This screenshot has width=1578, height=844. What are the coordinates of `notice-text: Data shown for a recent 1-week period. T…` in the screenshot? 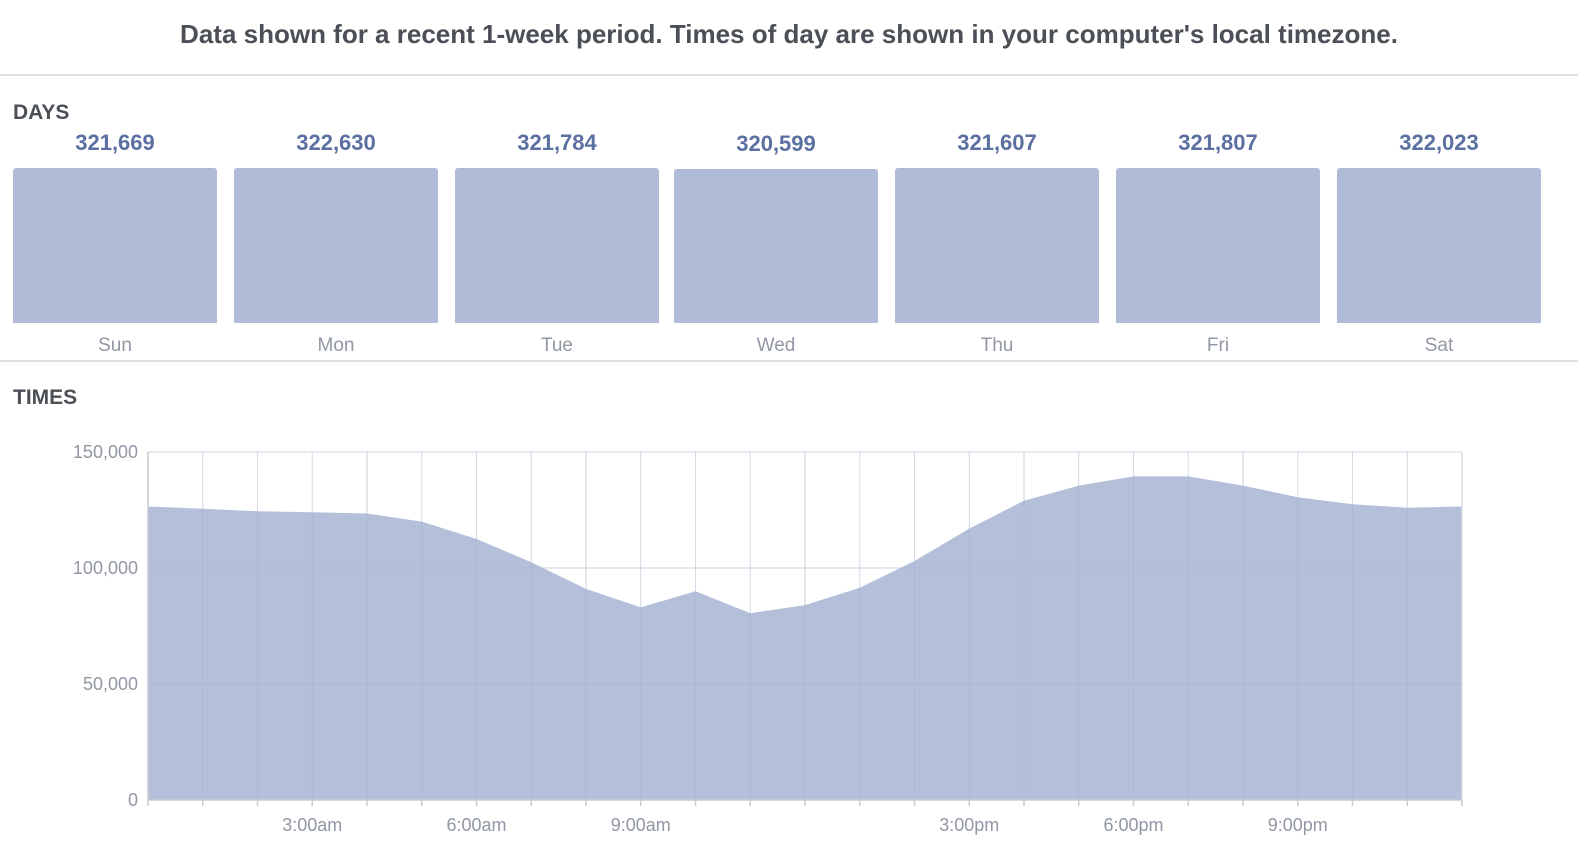 It's located at (789, 33).